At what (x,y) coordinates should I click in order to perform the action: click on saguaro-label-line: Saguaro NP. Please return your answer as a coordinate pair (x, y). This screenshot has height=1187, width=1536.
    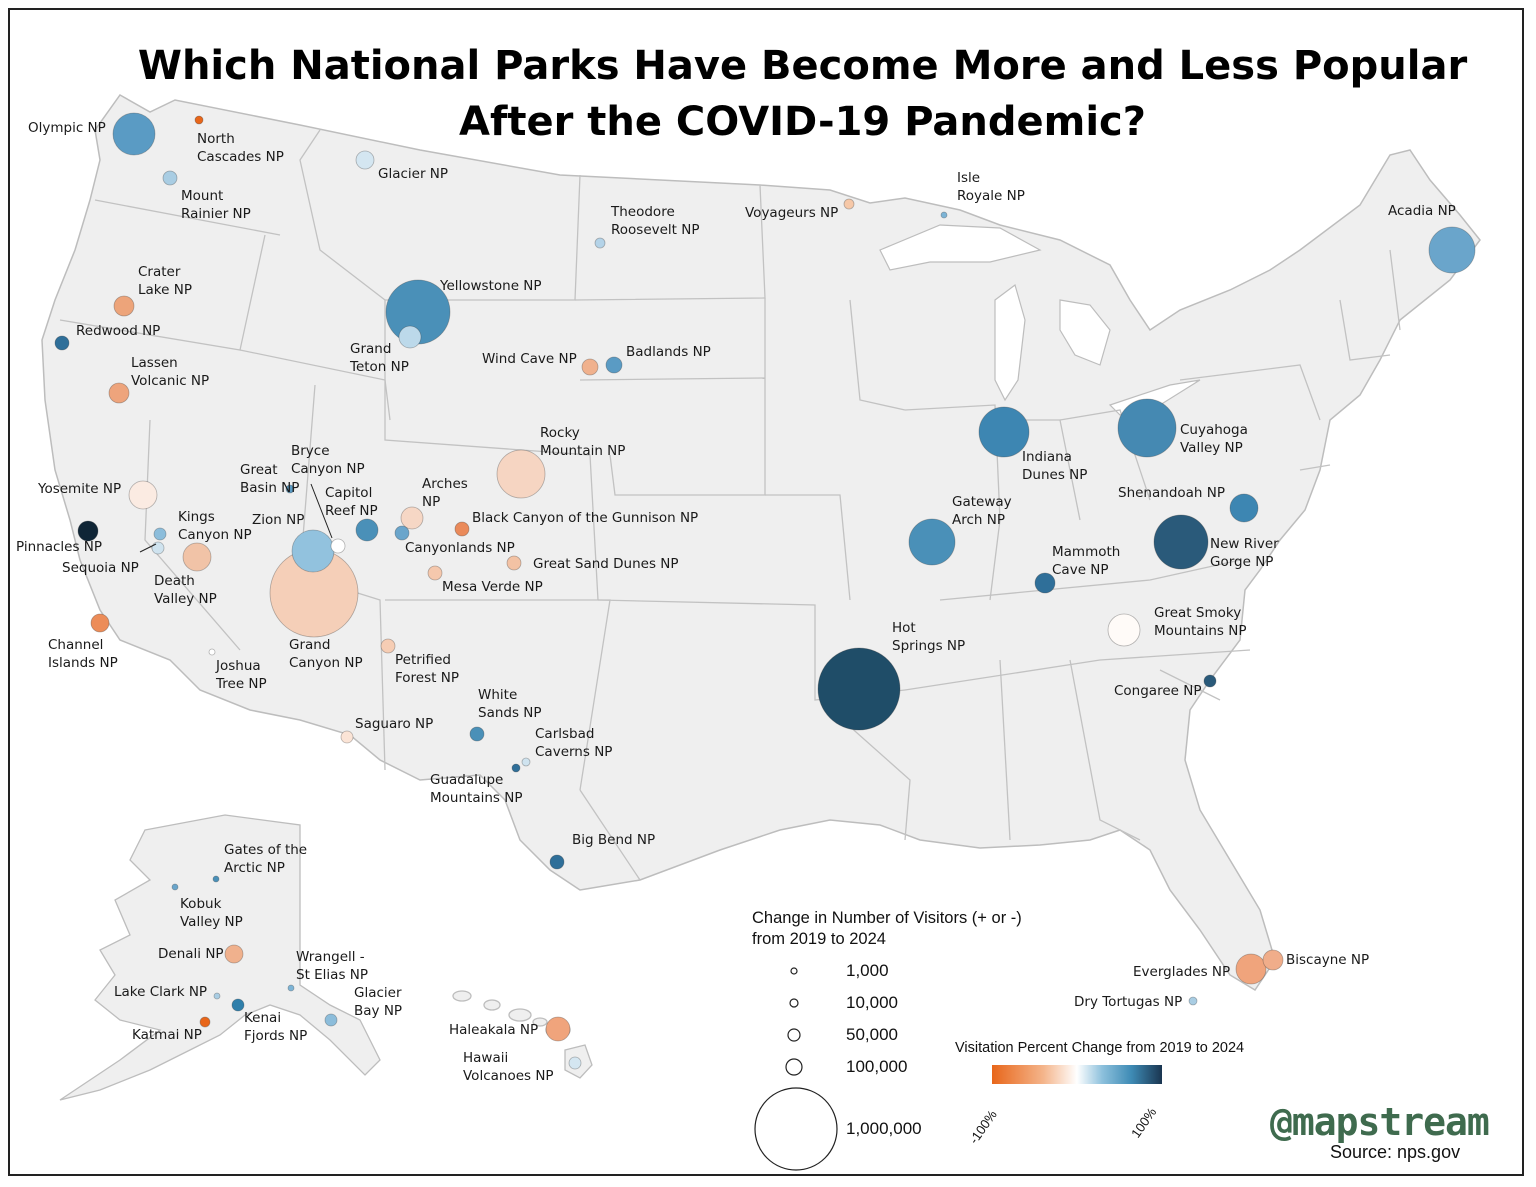
    Looking at the image, I should click on (394, 724).